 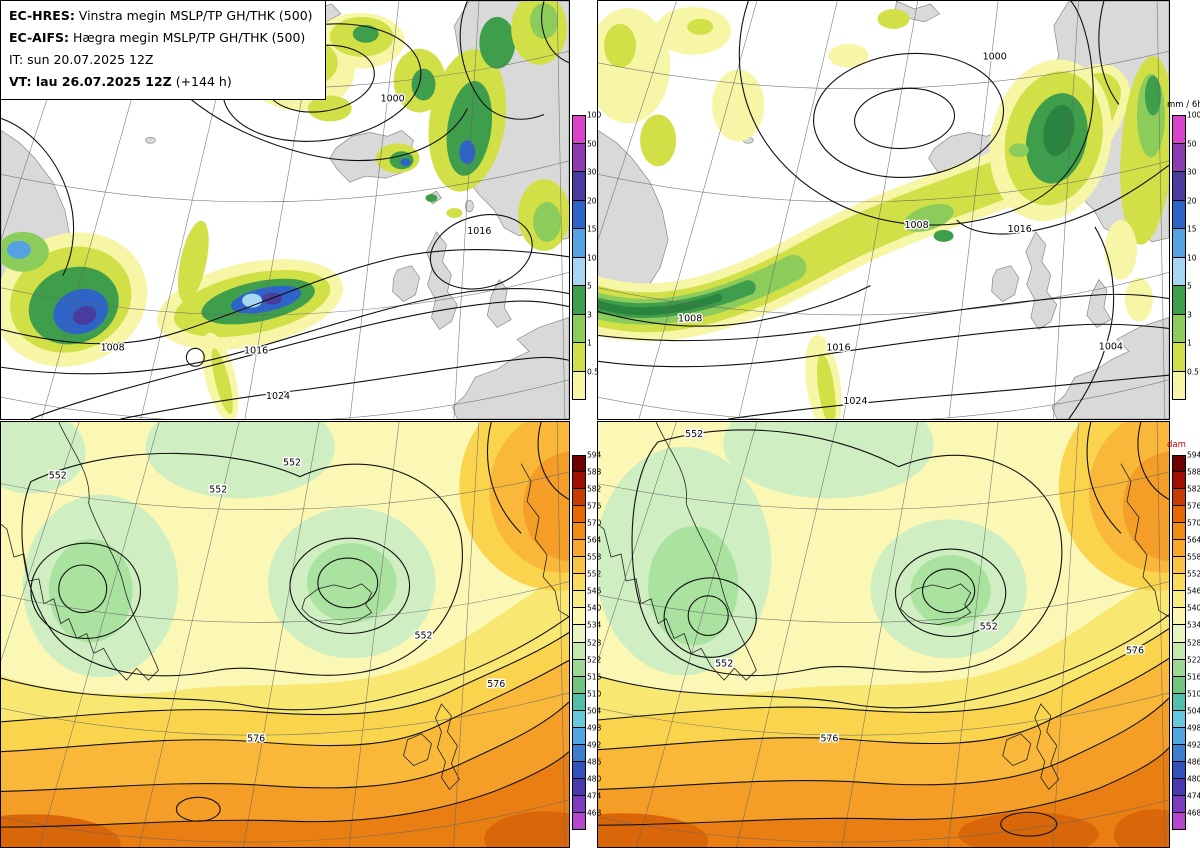 What do you see at coordinates (1183, 105) in the screenshot?
I see `colorbar-unit-label: mm / 6h` at bounding box center [1183, 105].